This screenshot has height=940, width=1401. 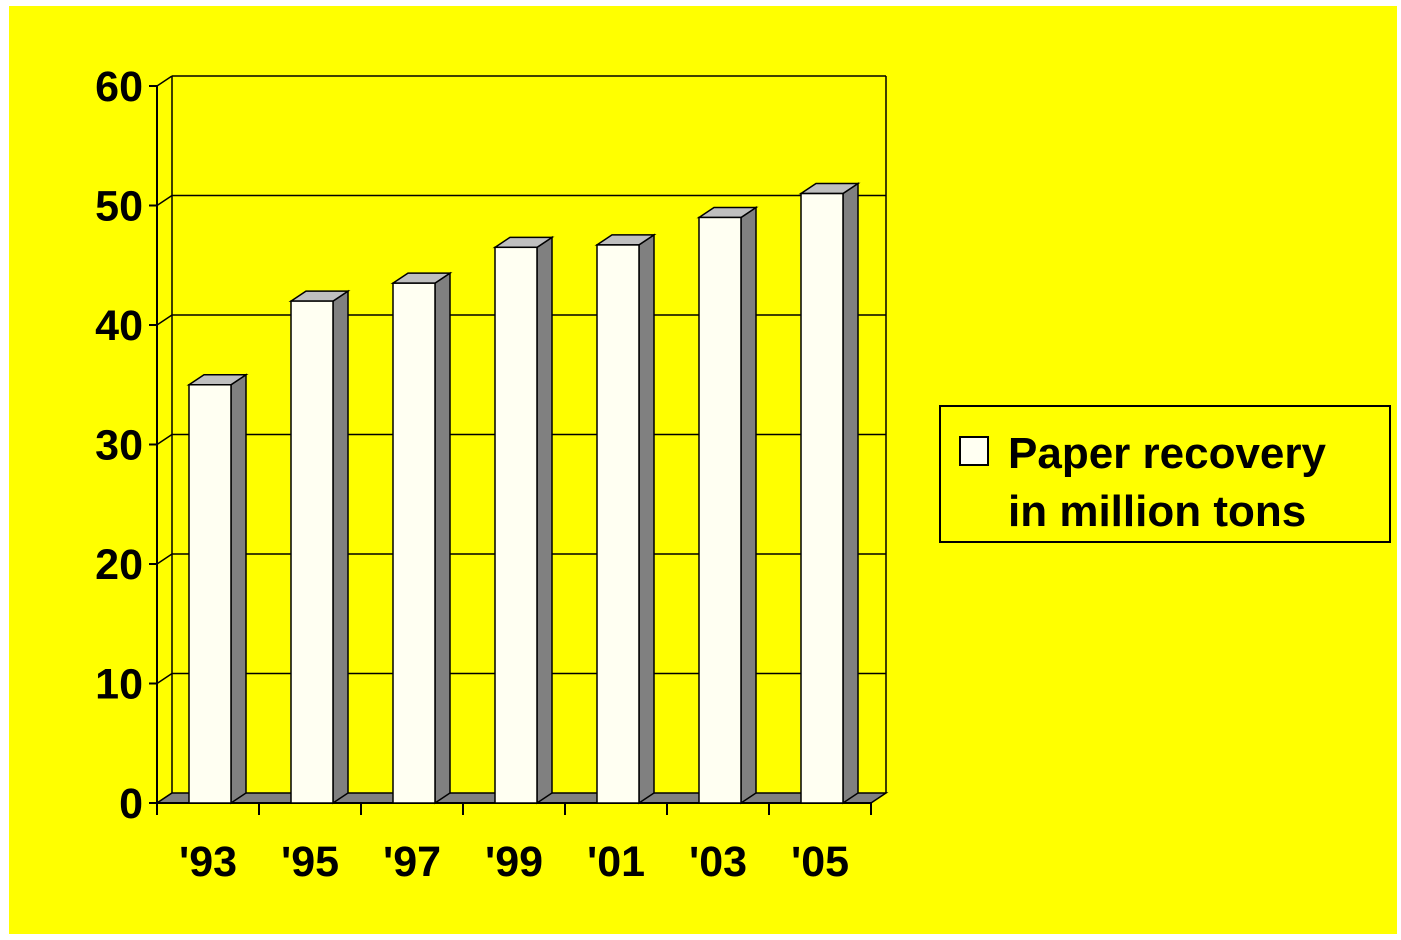 I want to click on x-tick-label: '99, so click(x=514, y=862).